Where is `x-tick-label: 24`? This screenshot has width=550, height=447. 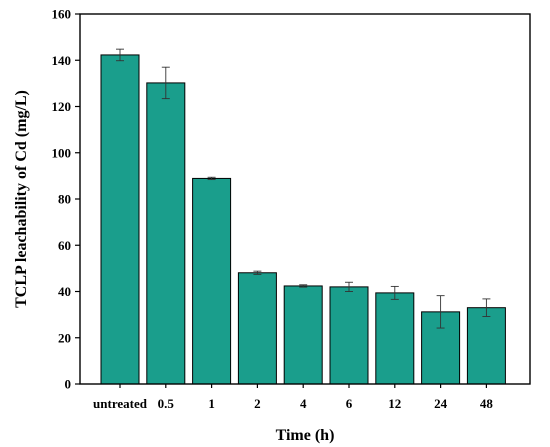 x-tick-label: 24 is located at coordinates (441, 403).